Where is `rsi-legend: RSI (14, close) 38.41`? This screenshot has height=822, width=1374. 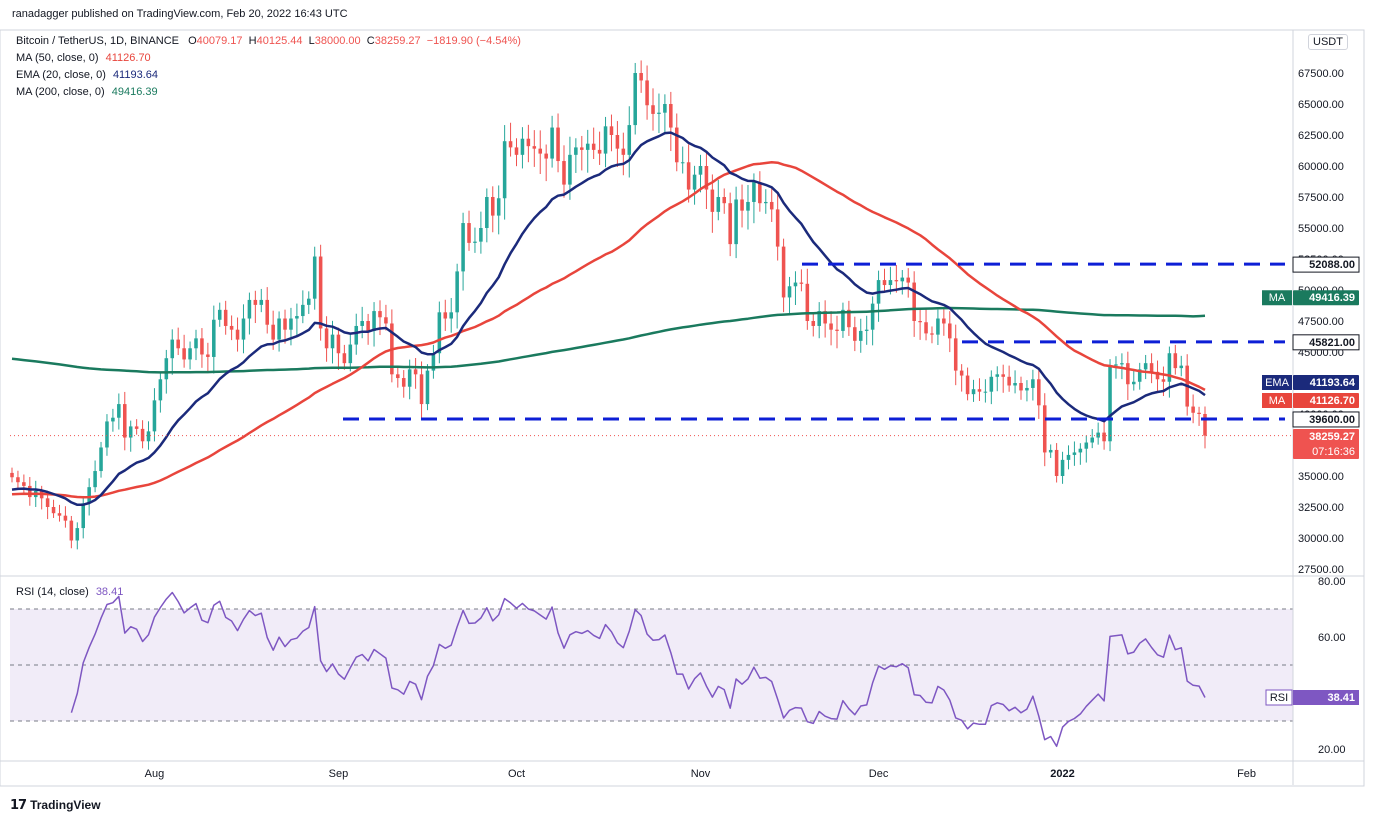 rsi-legend: RSI (14, close) 38.41 is located at coordinates (69, 592).